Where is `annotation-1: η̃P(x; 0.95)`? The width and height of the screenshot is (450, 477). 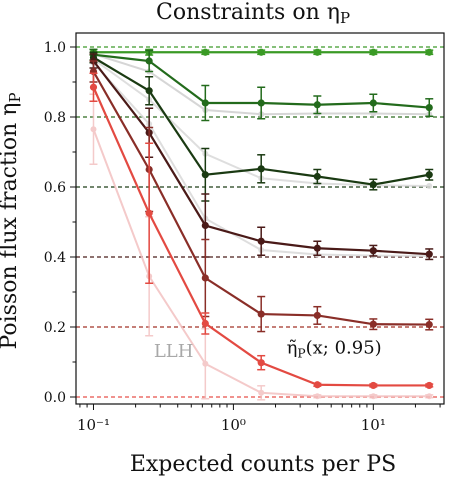 annotation-1: η̃P(x; 0.95) is located at coordinates (334, 348).